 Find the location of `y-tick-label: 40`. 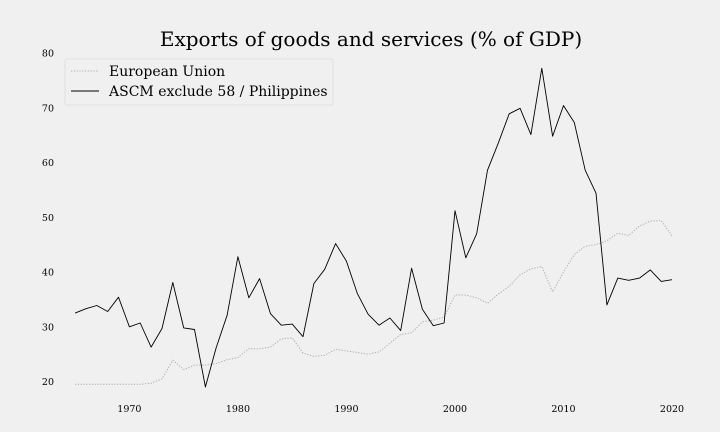

y-tick-label: 40 is located at coordinates (48, 273).